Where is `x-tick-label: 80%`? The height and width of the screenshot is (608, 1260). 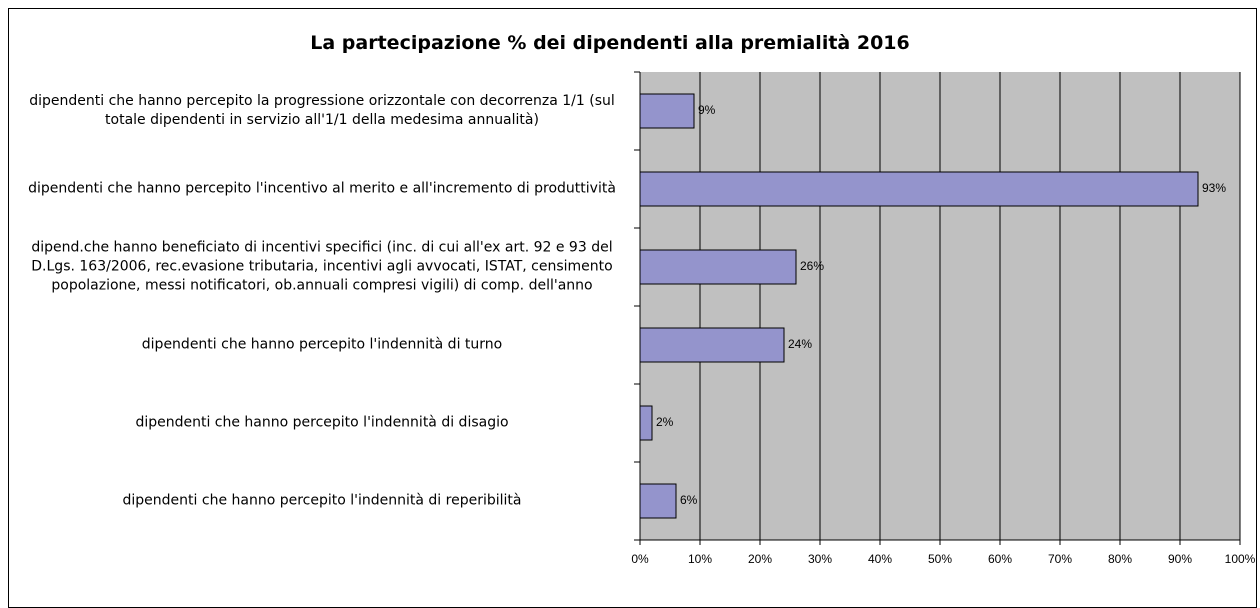 x-tick-label: 80% is located at coordinates (1120, 559).